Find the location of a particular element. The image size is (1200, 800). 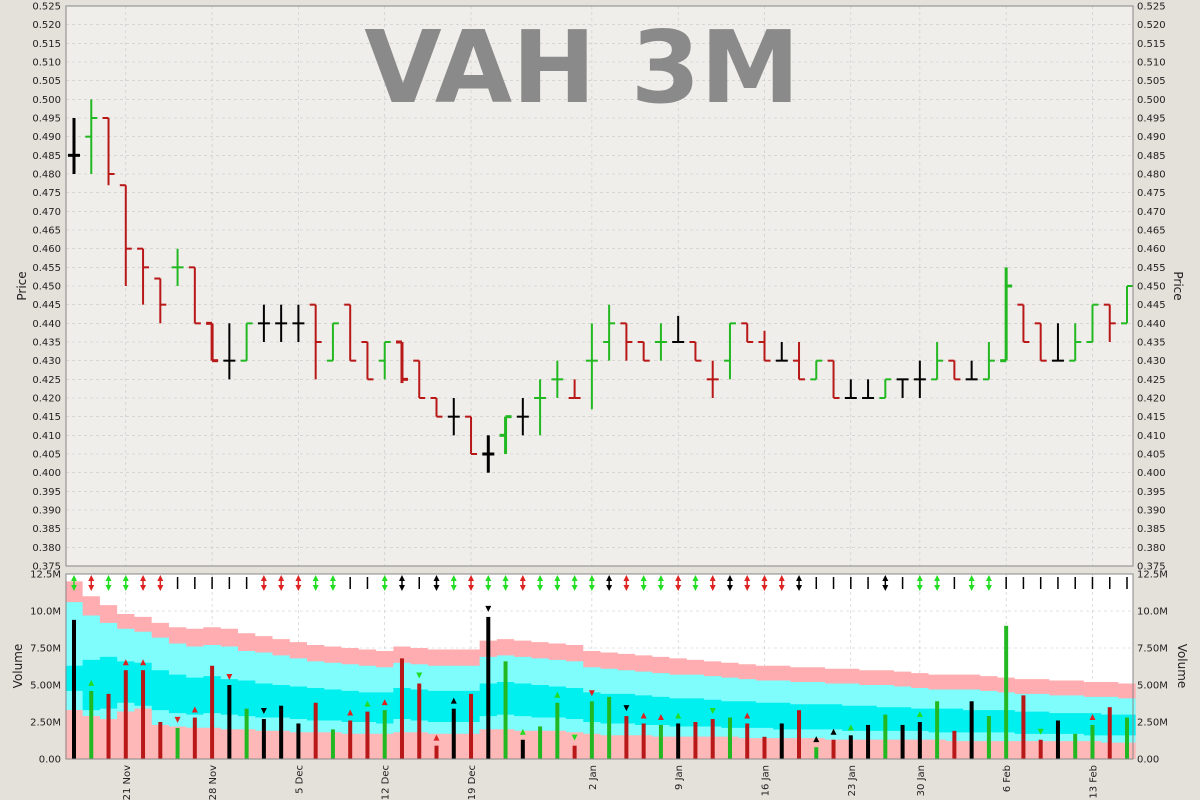

volume-axis-title-left: Volume is located at coordinates (18, 666).